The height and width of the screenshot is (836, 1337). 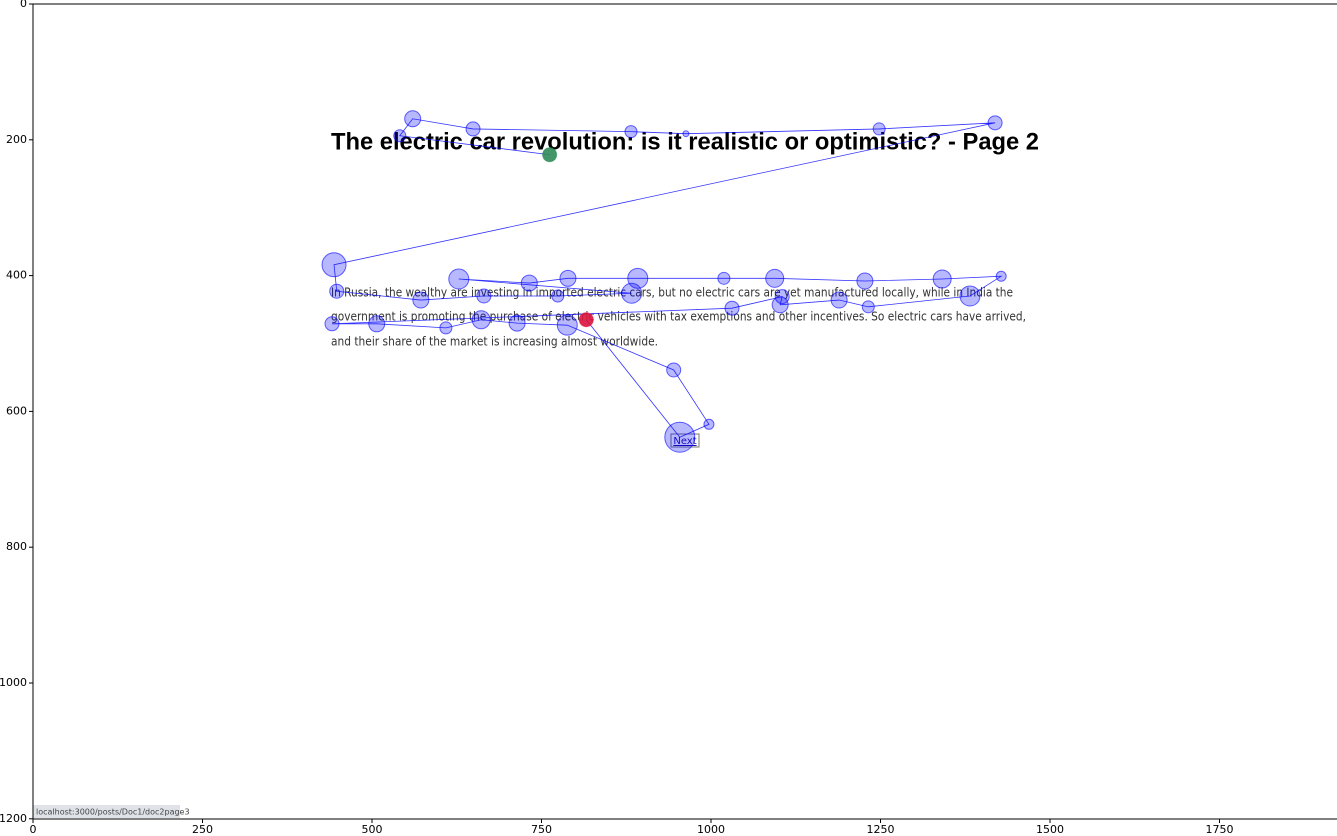 I want to click on y-tick-label: 200, so click(x=16, y=139).